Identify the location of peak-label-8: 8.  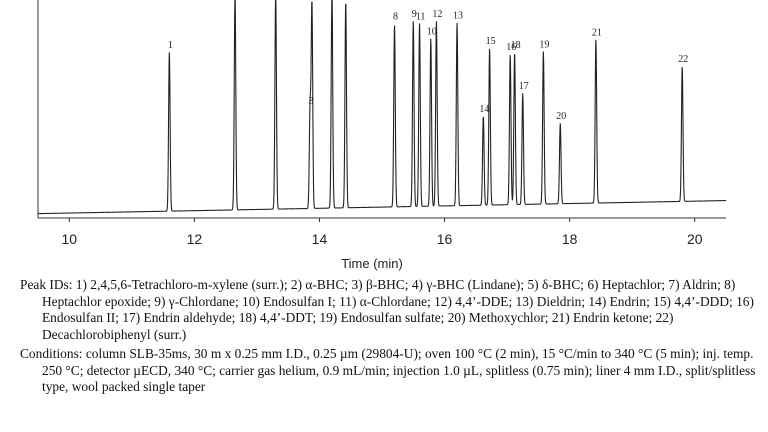
(395, 17).